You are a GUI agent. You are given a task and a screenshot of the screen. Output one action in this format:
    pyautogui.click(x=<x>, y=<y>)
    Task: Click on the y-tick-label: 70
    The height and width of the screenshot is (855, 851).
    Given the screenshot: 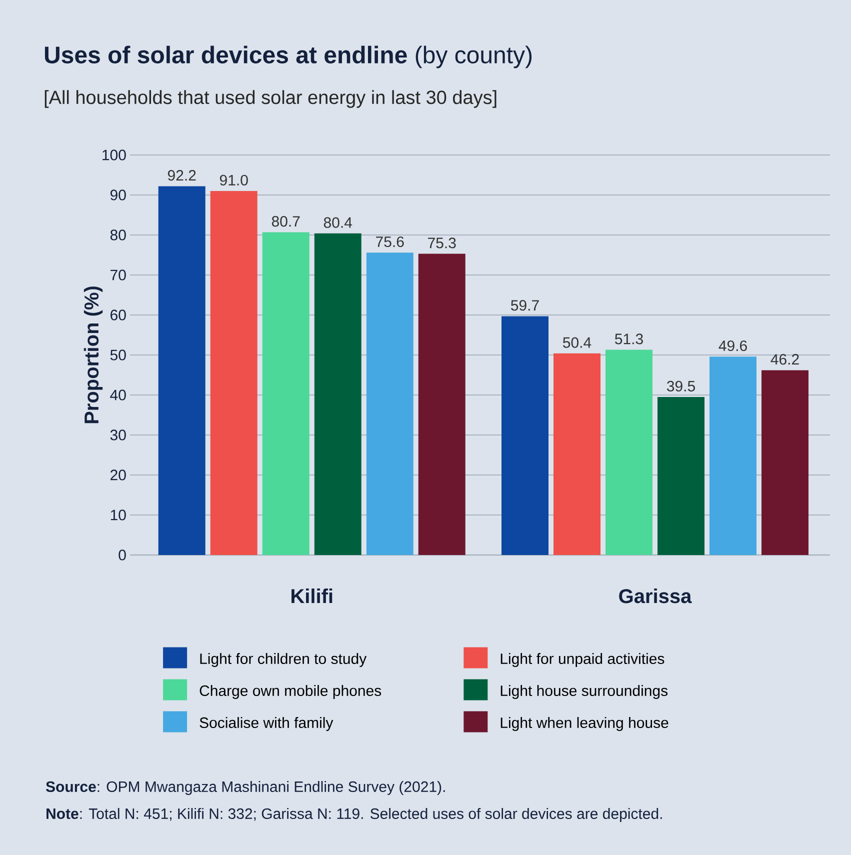 What is the action you would take?
    pyautogui.click(x=118, y=275)
    